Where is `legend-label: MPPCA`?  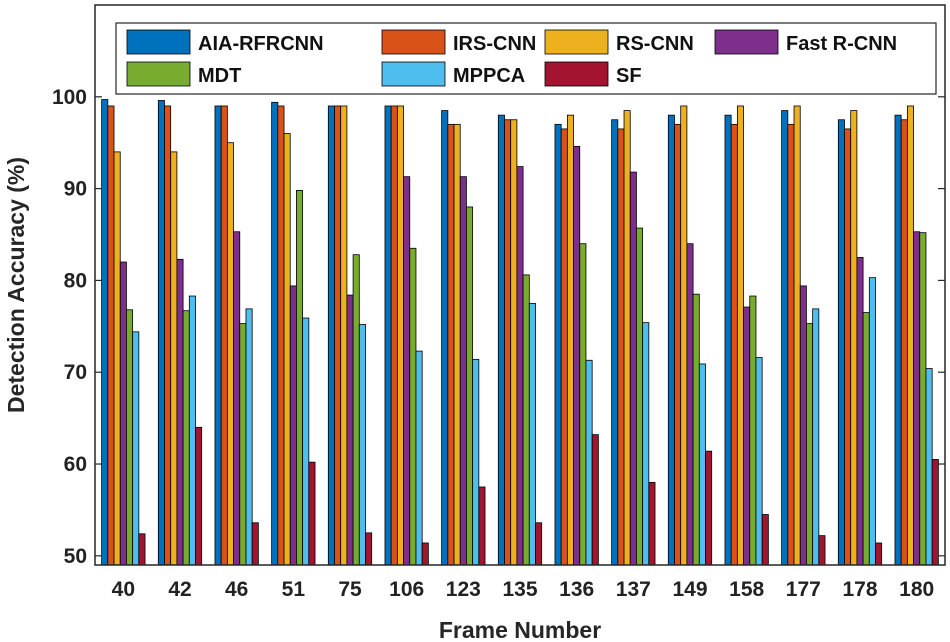 legend-label: MPPCA is located at coordinates (489, 76).